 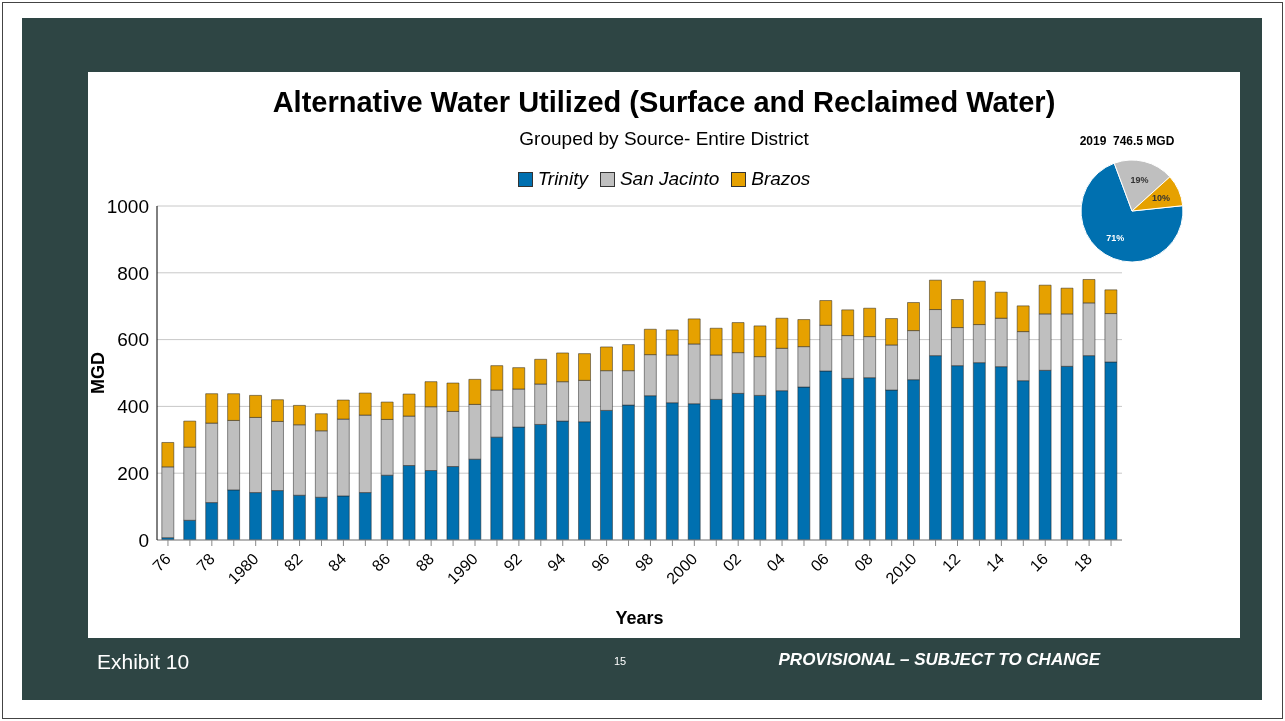 What do you see at coordinates (620, 661) in the screenshot?
I see `text: 15` at bounding box center [620, 661].